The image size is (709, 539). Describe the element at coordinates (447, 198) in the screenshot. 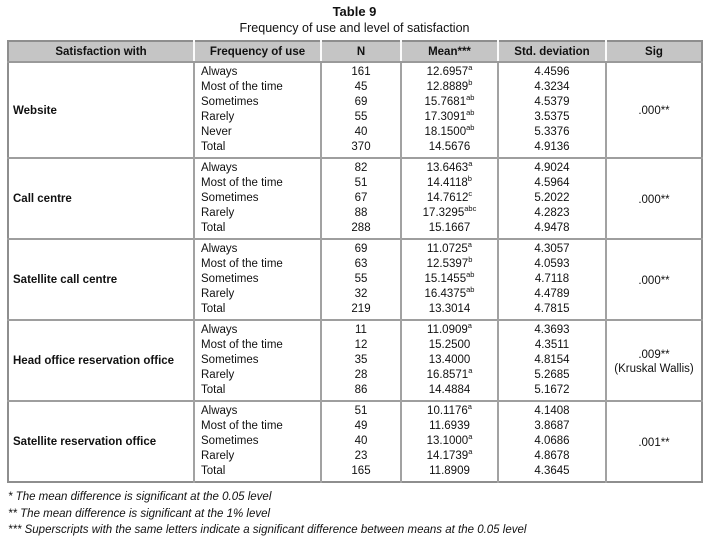

I see `mean-value: 14.7612` at that location.